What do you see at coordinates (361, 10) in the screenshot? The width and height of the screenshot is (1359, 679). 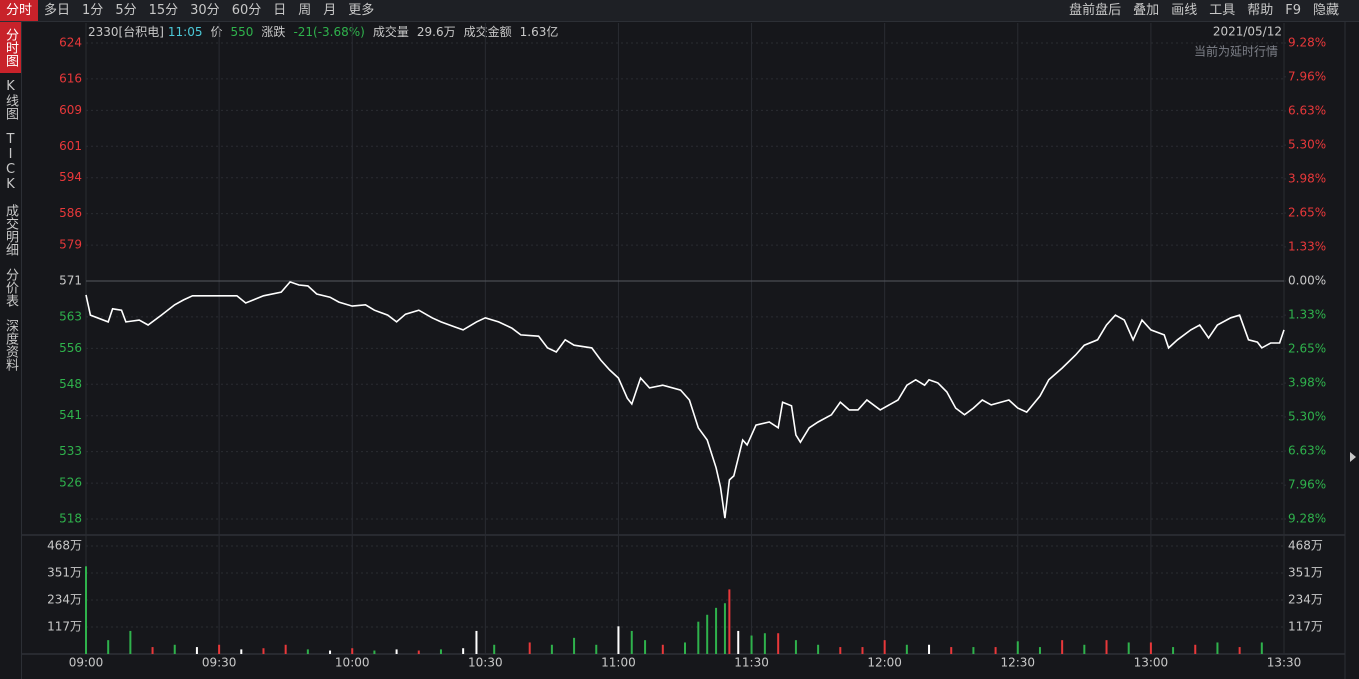 I see `period-tab: 更多` at bounding box center [361, 10].